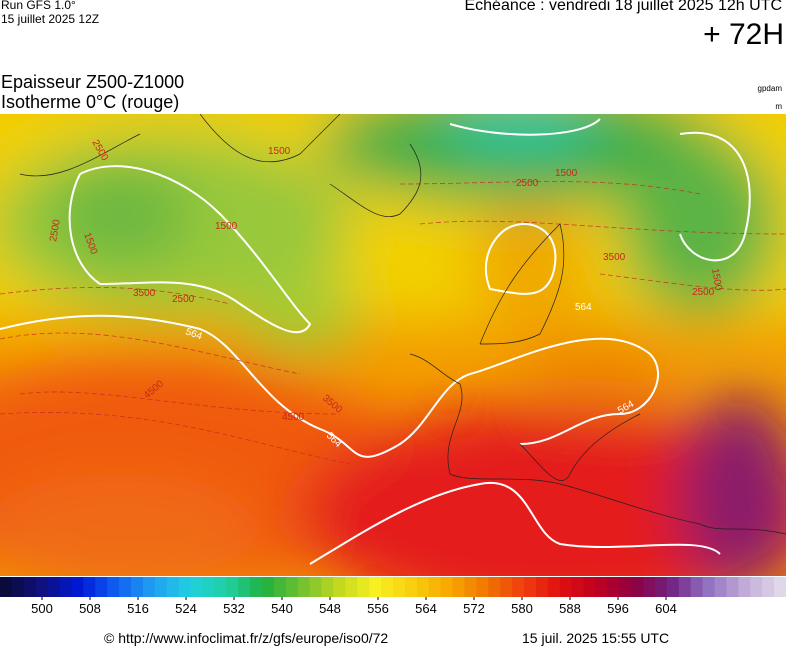  Describe the element at coordinates (330, 608) in the screenshot. I see `colorbar-label: 548` at that location.